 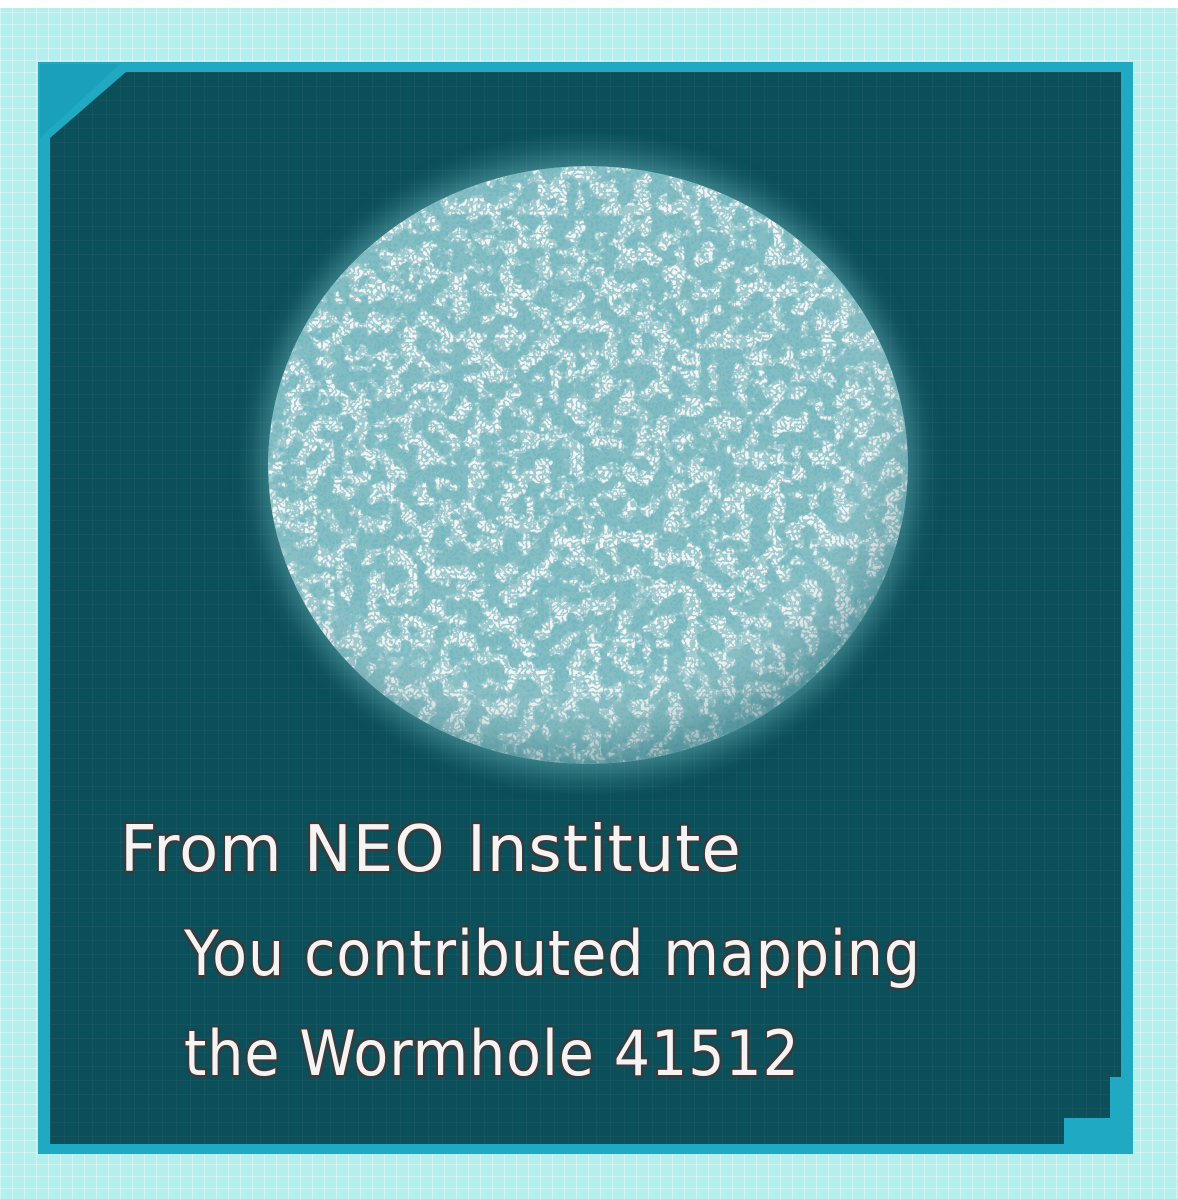 What do you see at coordinates (552, 953) in the screenshot?
I see `notification-message-line1: You contributed mapping` at bounding box center [552, 953].